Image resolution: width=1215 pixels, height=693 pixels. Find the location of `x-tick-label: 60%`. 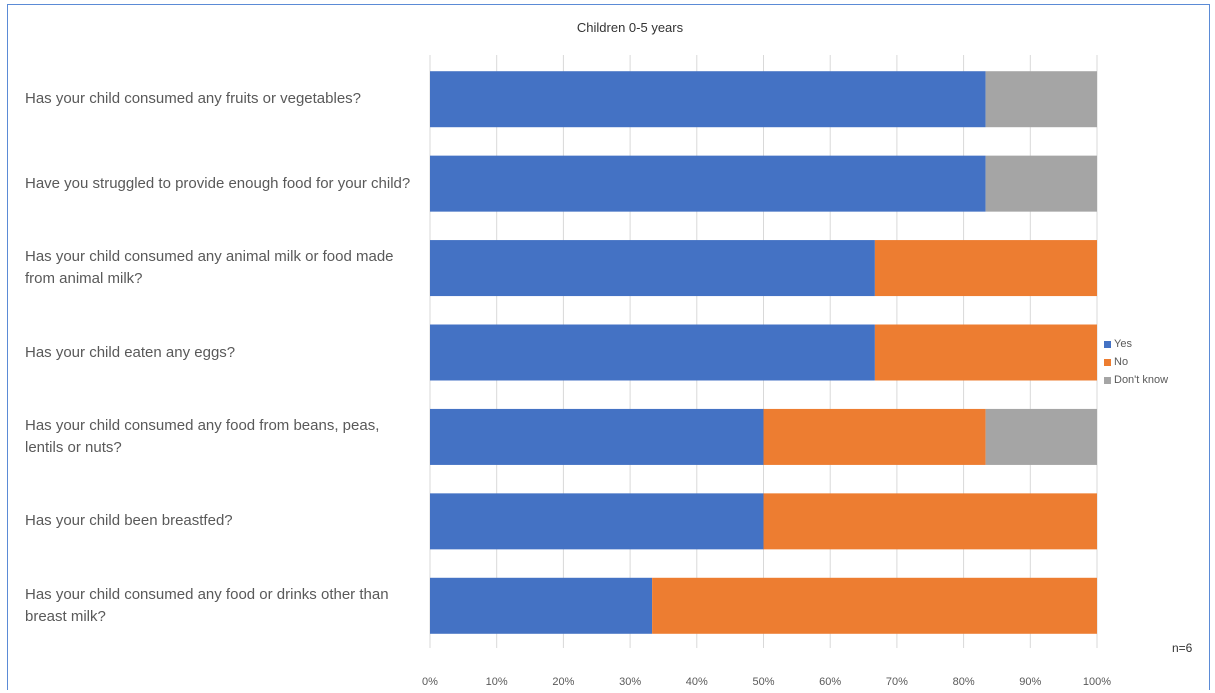

x-tick-label: 60% is located at coordinates (830, 682).